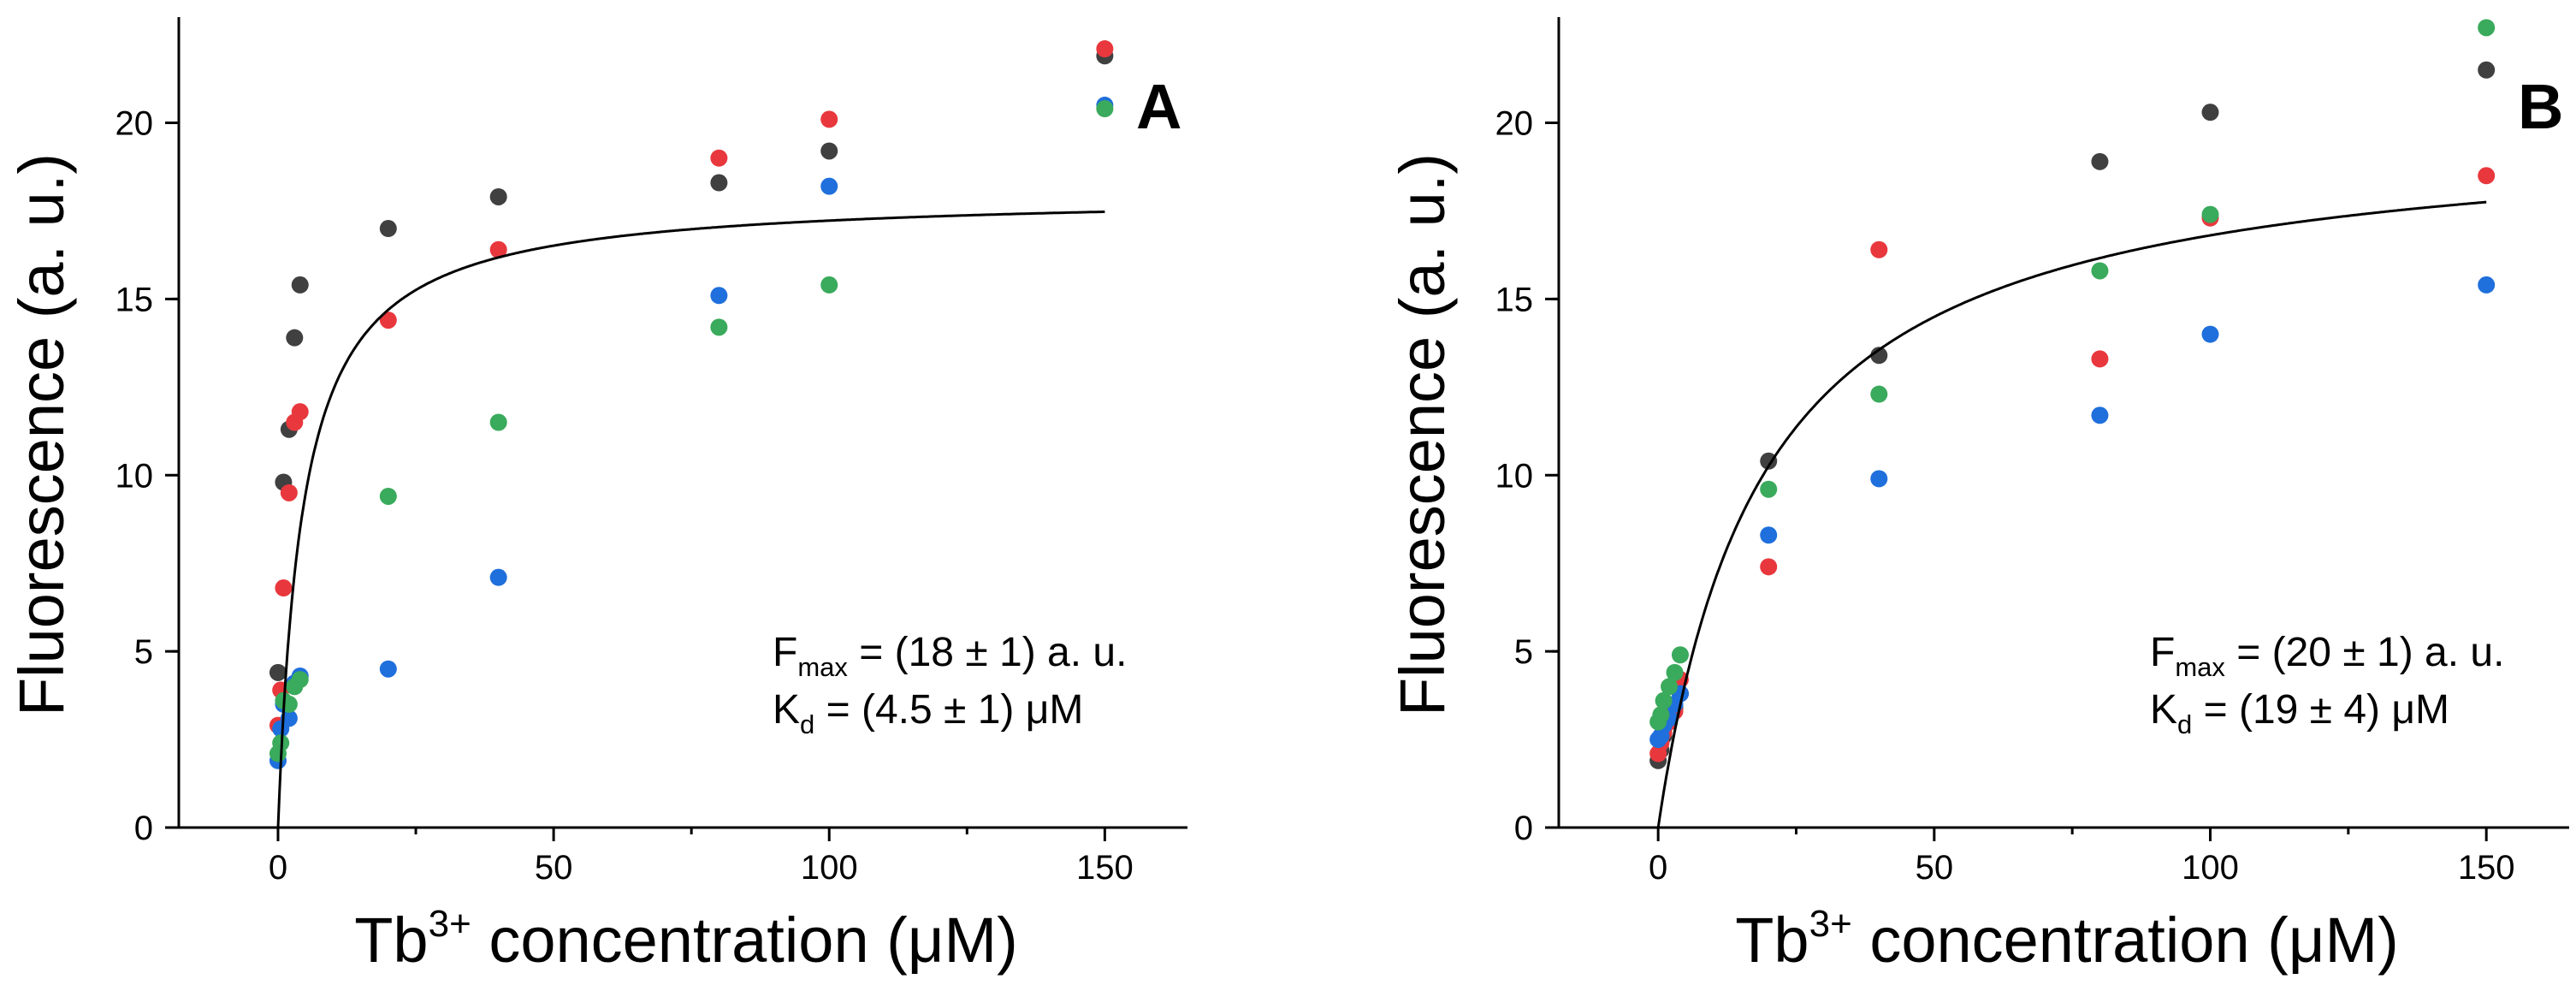 This screenshot has height=991, width=2576. I want to click on panel-a-x-tick-label: 50, so click(554, 868).